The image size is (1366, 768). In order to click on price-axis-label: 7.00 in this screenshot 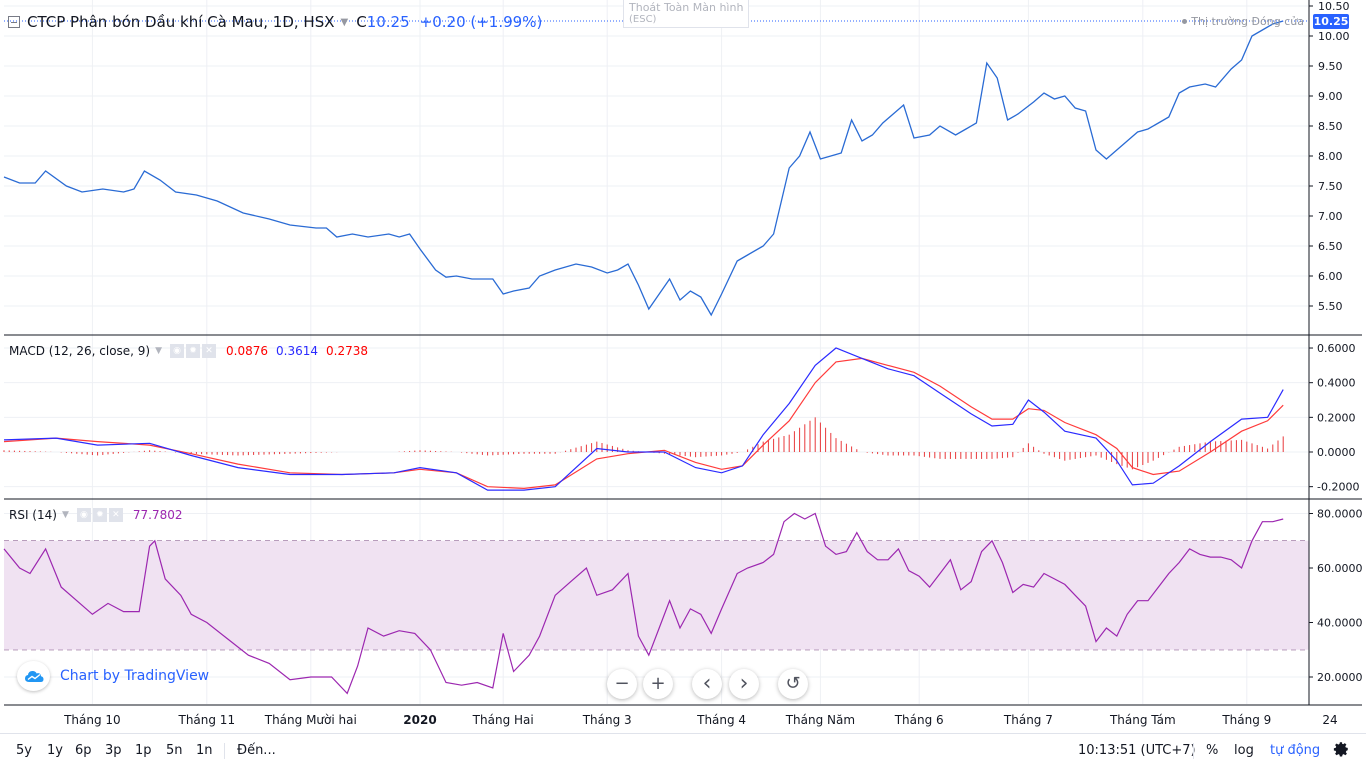, I will do `click(1330, 216)`.